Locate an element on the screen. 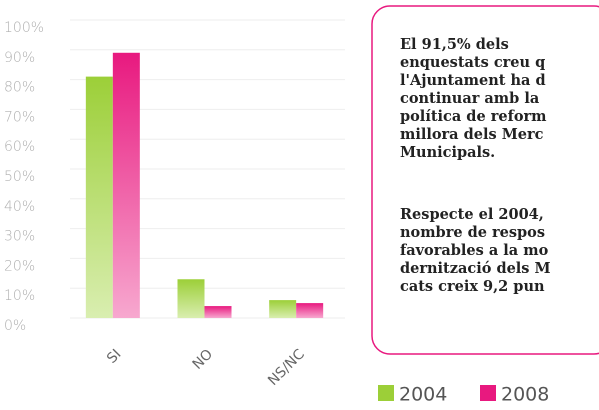  note-text: dernització dels M is located at coordinates (475, 268).